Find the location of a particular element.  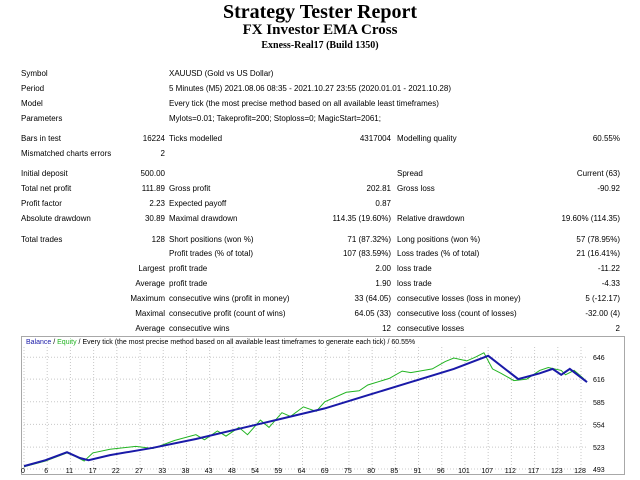

max-consecutive-wins-value: 33 (64.05) is located at coordinates (372, 298).